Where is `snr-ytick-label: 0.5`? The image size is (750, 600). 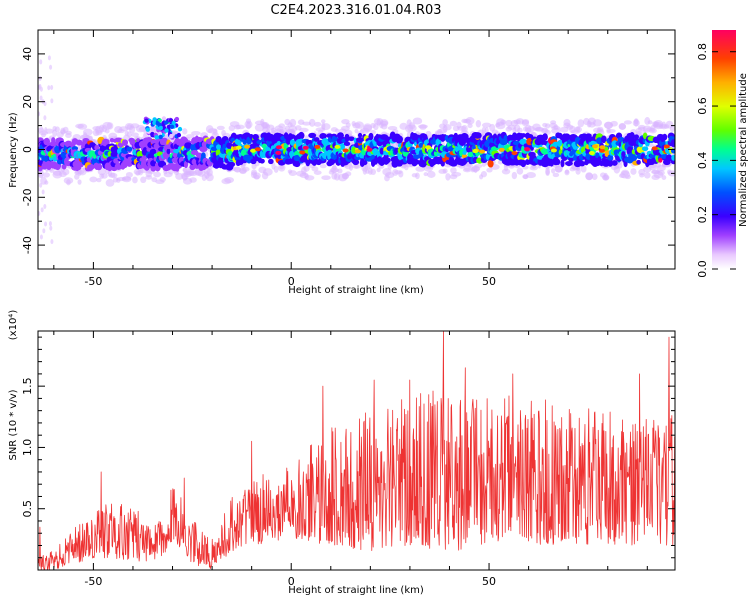
snr-ytick-label: 0.5 is located at coordinates (27, 509).